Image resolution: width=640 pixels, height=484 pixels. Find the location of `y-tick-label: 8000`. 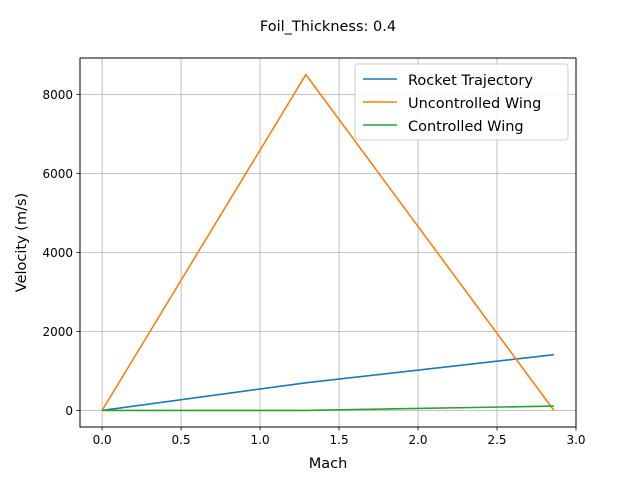

y-tick-label: 8000 is located at coordinates (57, 95).